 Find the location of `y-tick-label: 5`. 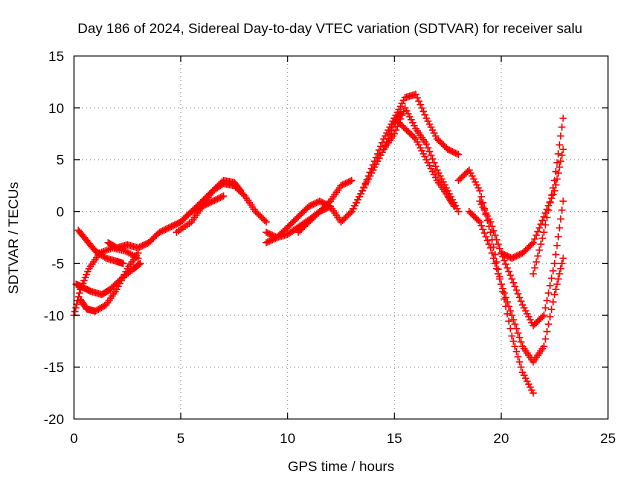

y-tick-label: 5 is located at coordinates (60, 160).